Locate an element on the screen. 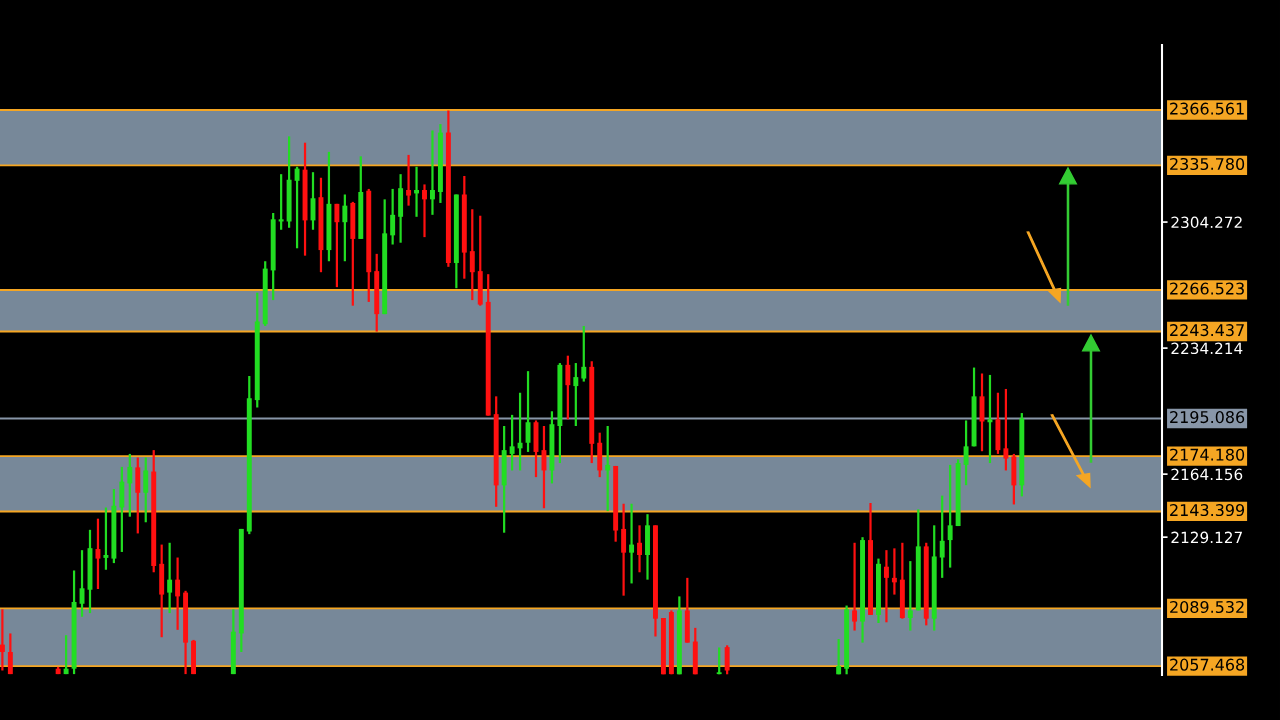 The image size is (1280, 720). ref-line-label: 2143.399 is located at coordinates (1207, 510).